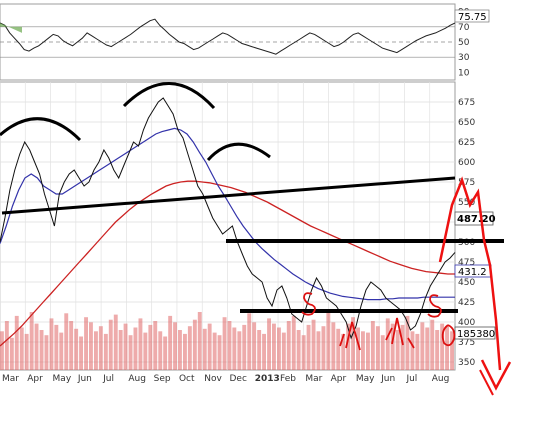 The image size is (542, 422). I want to click on target-mark-circle, so click(448, 335).